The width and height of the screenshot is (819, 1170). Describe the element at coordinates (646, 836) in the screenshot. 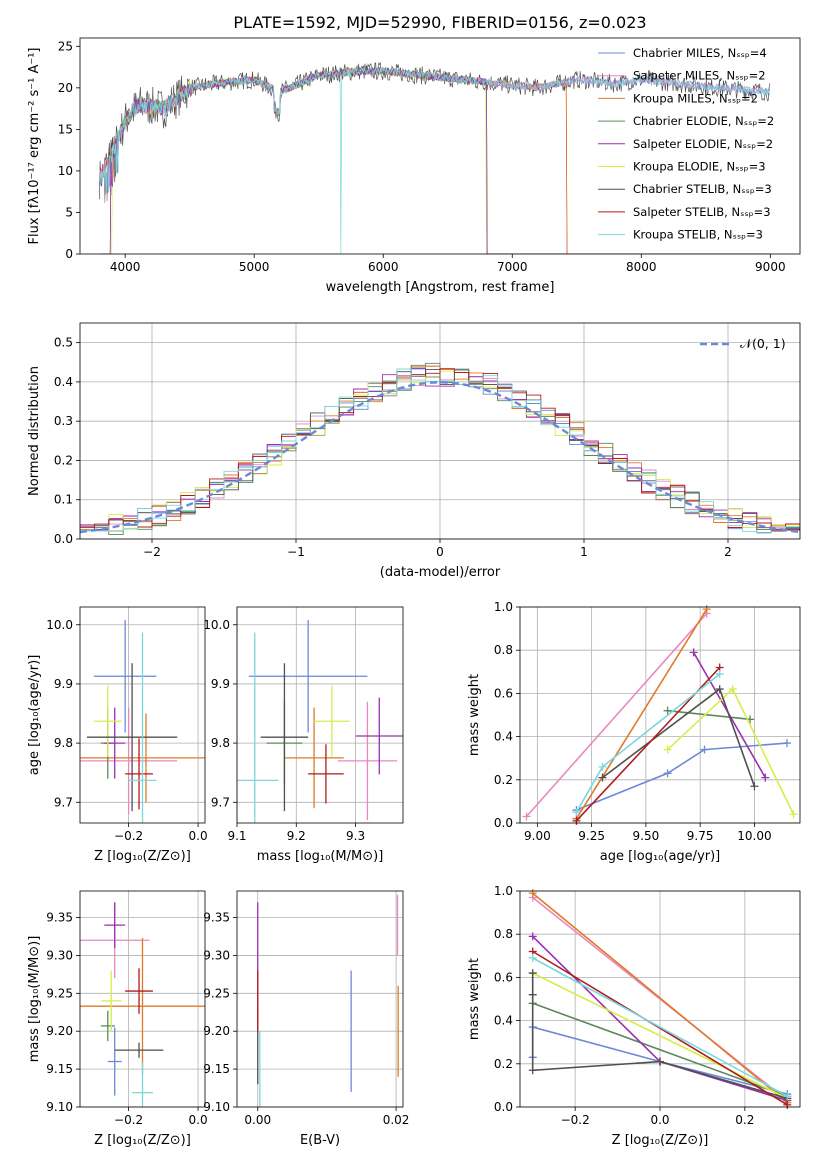

I see `x-tick-label: 9.50` at that location.